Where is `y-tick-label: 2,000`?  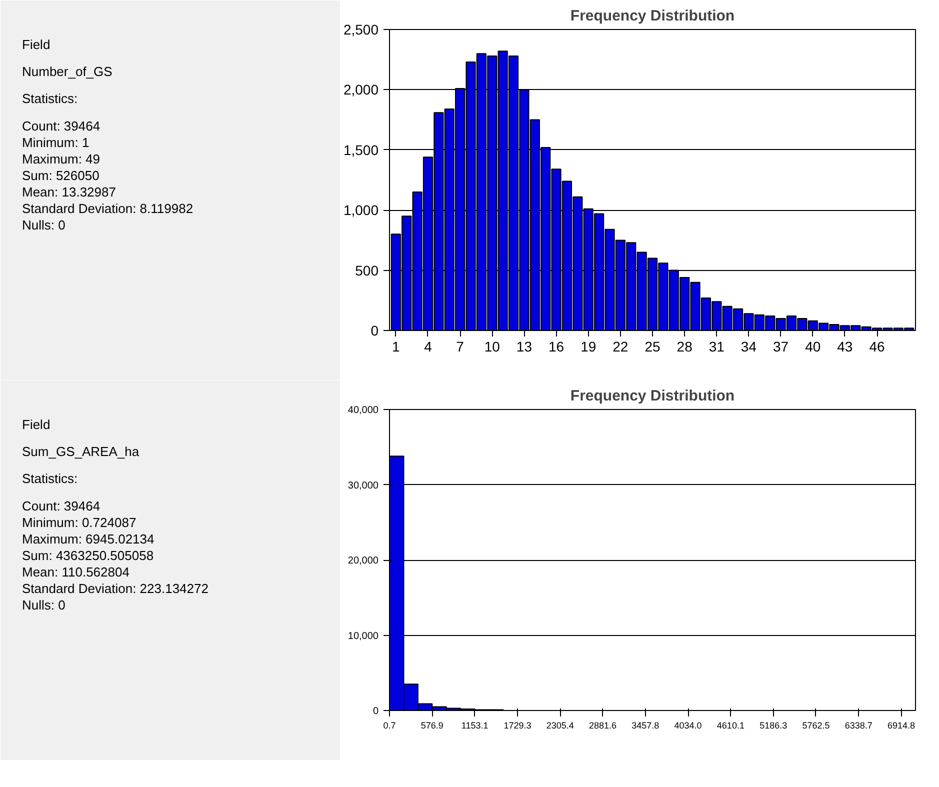 y-tick-label: 2,000 is located at coordinates (361, 90).